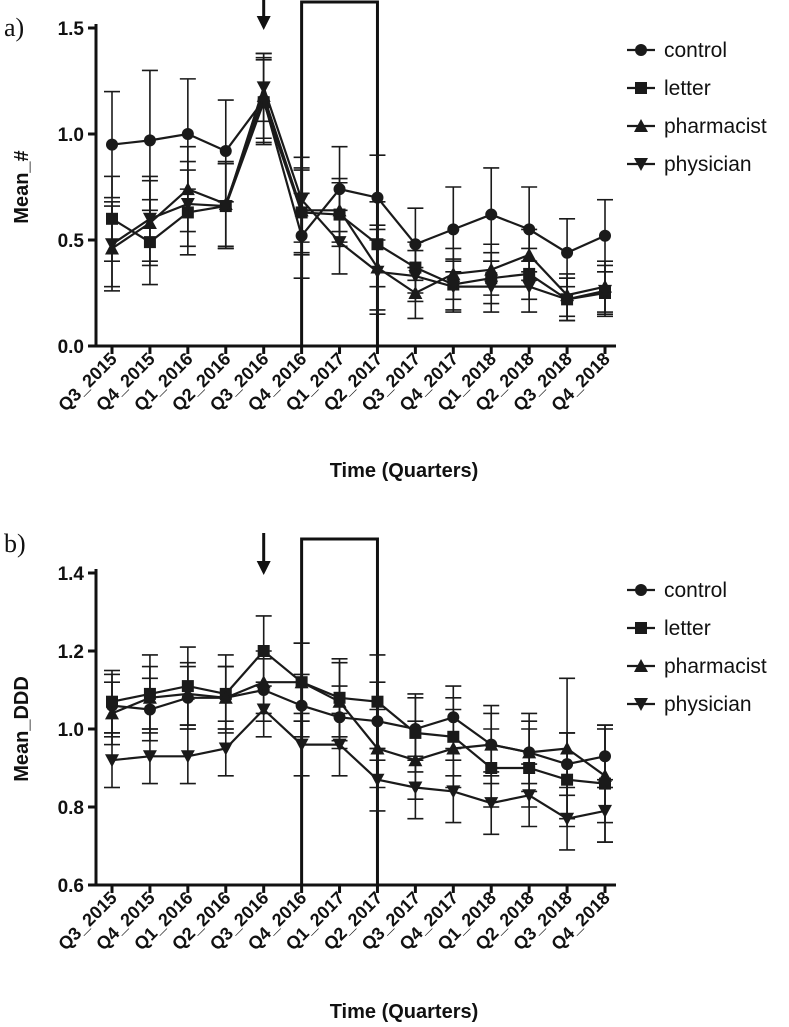 The height and width of the screenshot is (1027, 789). I want to click on panel-label: b), so click(15, 543).